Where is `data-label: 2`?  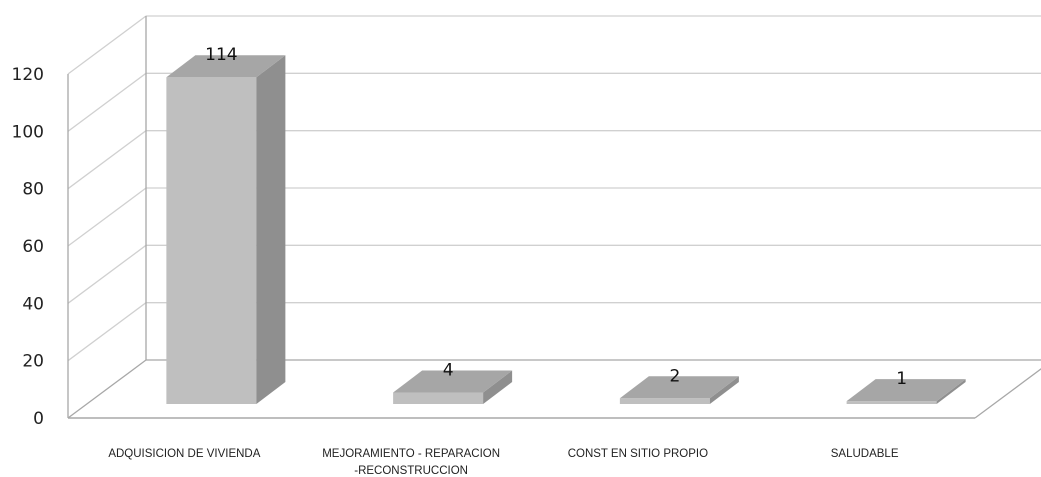
data-label: 2 is located at coordinates (674, 376).